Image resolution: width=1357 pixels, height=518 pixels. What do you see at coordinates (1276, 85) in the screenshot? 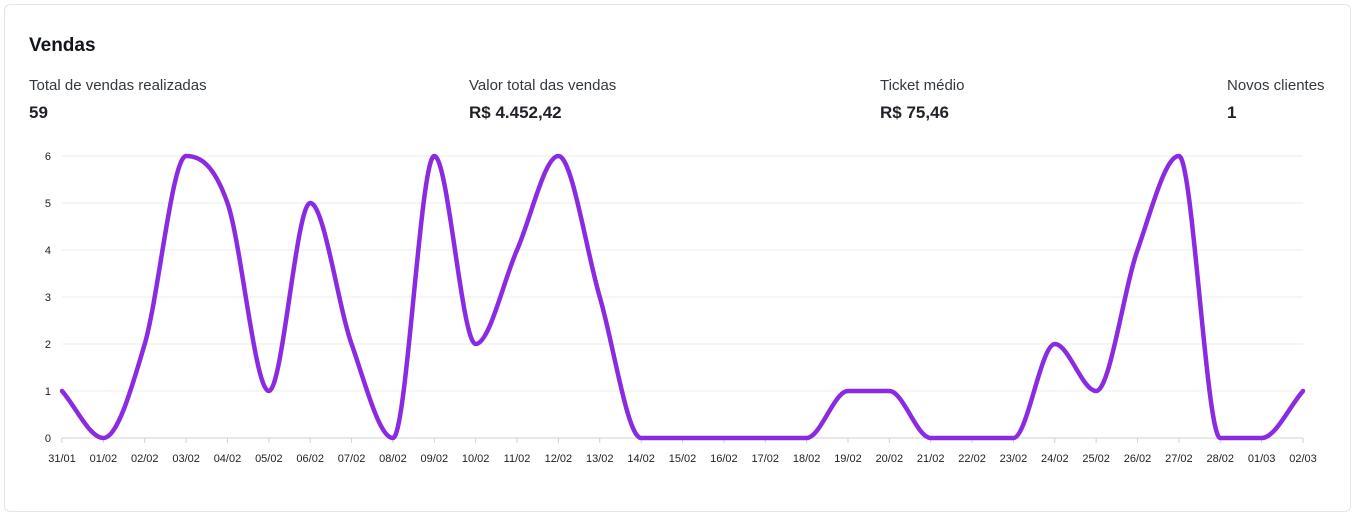
I see `stat-label: Novos clientes` at bounding box center [1276, 85].